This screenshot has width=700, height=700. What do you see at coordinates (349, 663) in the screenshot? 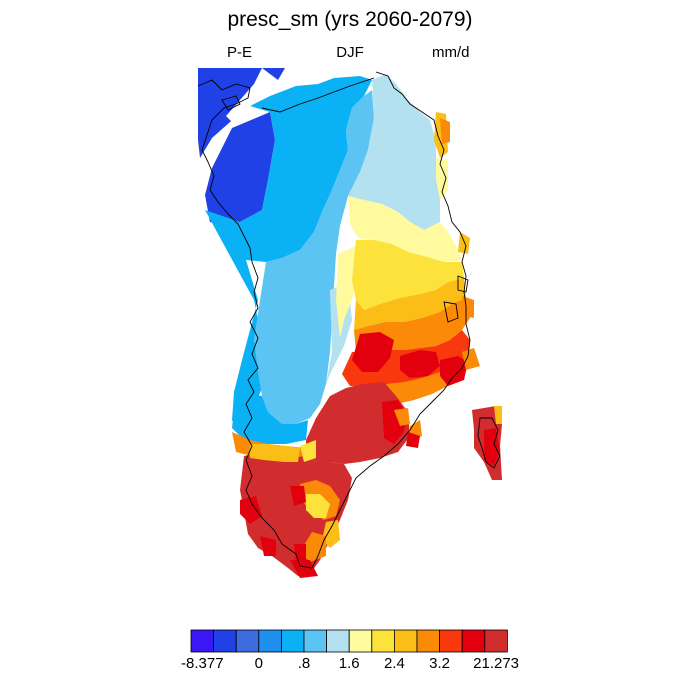
I see `colorbar-tick-label: 1.6` at bounding box center [349, 663].